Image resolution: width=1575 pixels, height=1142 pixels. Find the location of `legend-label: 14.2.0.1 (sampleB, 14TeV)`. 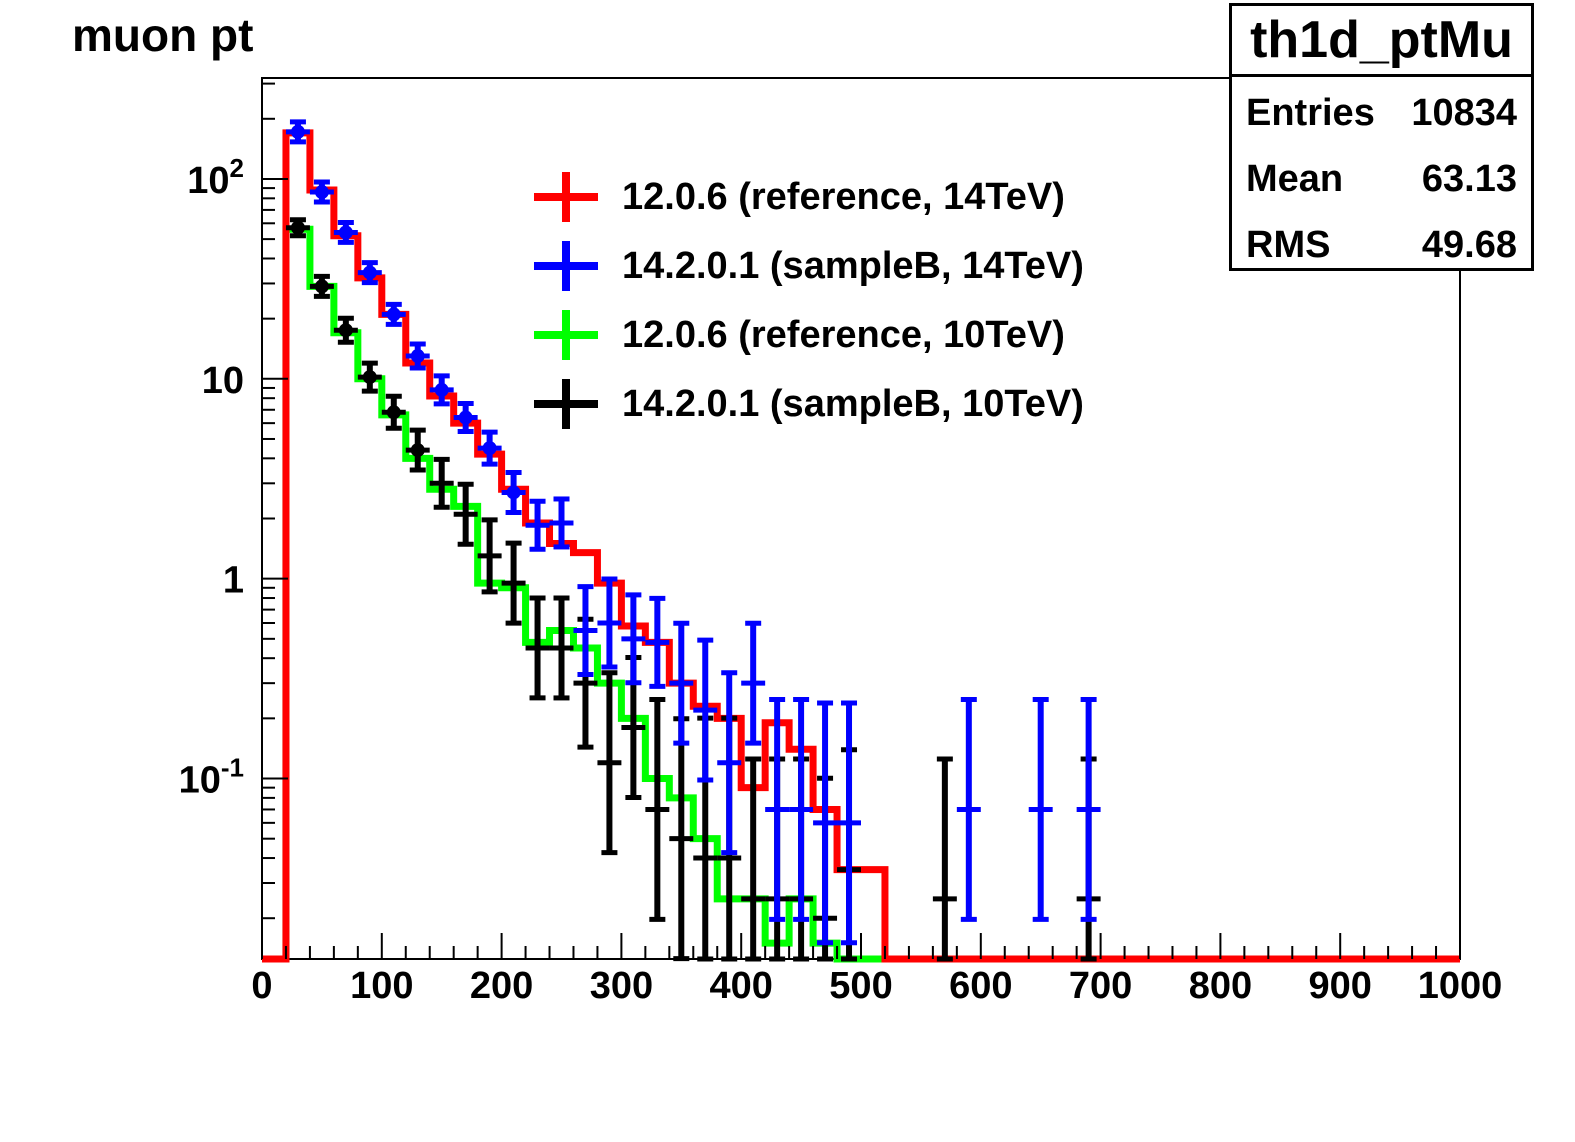

legend-label: 14.2.0.1 (sampleB, 14TeV) is located at coordinates (853, 266).